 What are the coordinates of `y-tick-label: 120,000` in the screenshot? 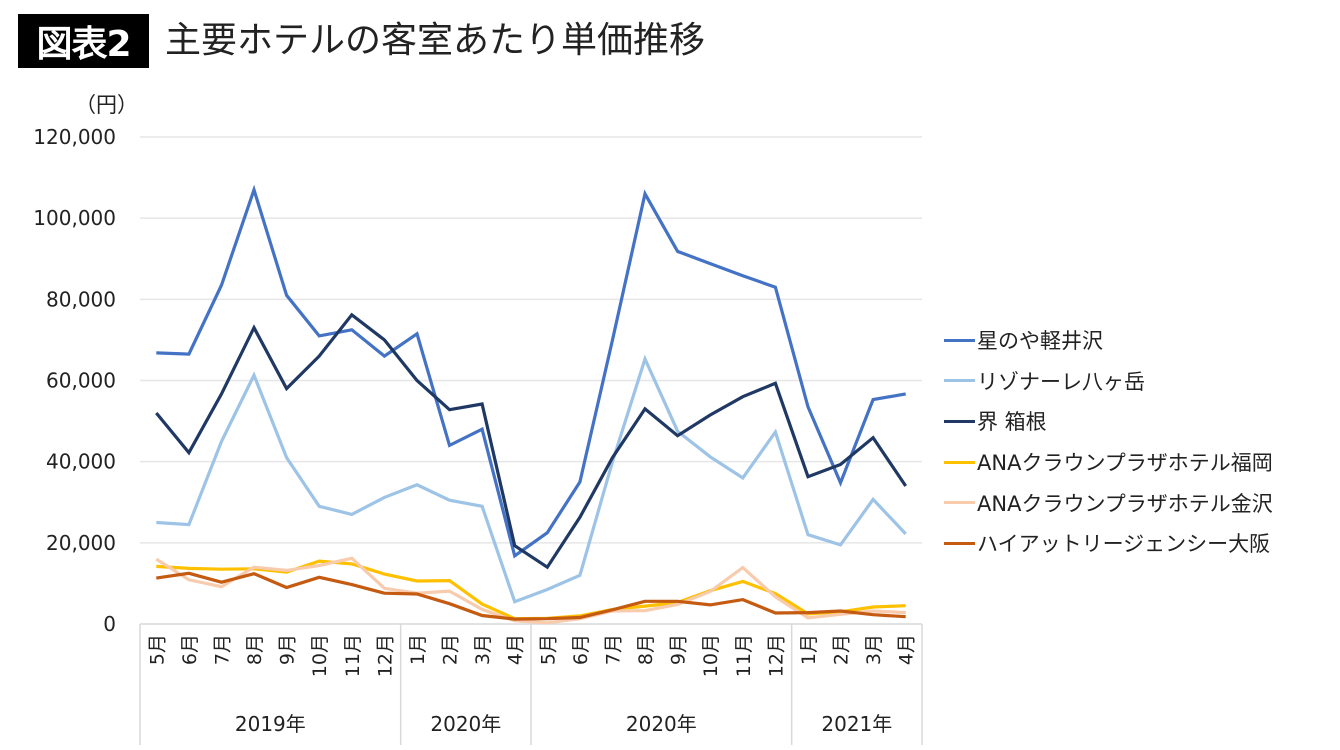 It's located at (74, 137).